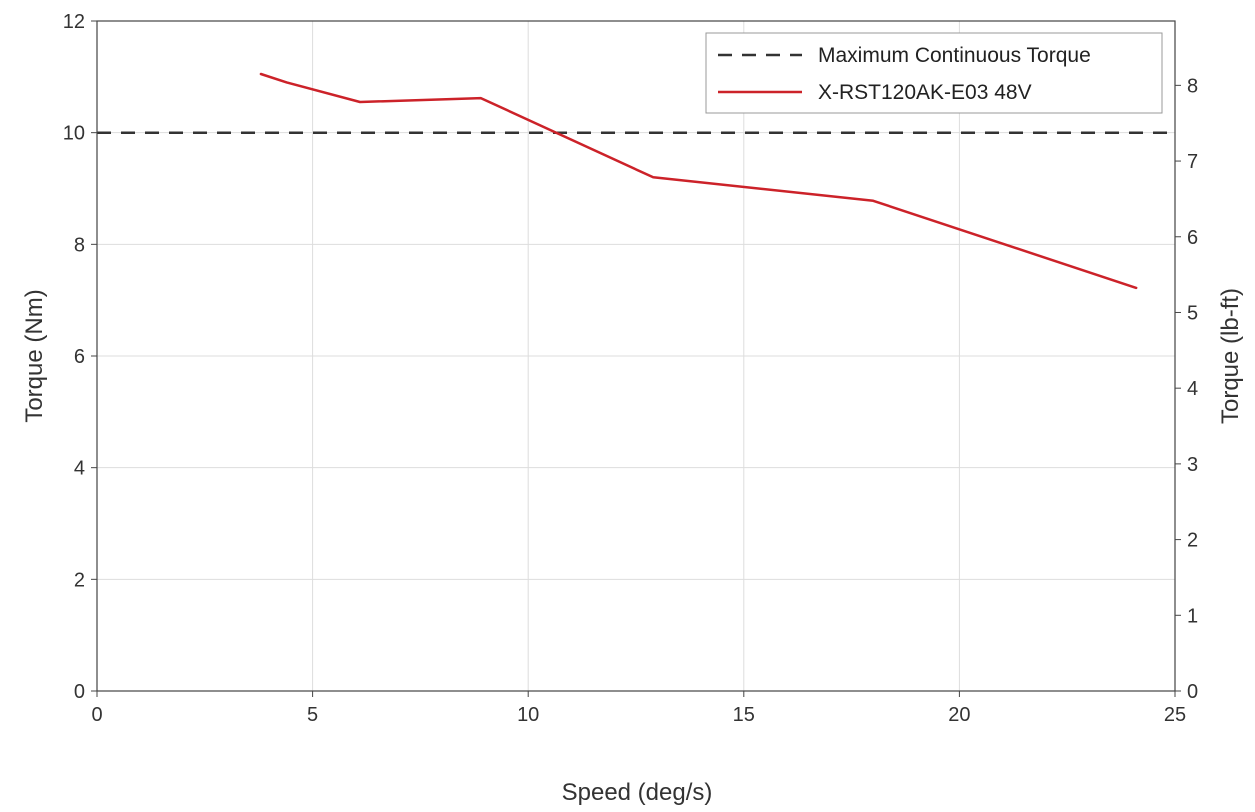 This screenshot has height=812, width=1255. I want to click on y-tick-label-right: 0, so click(1192, 692).